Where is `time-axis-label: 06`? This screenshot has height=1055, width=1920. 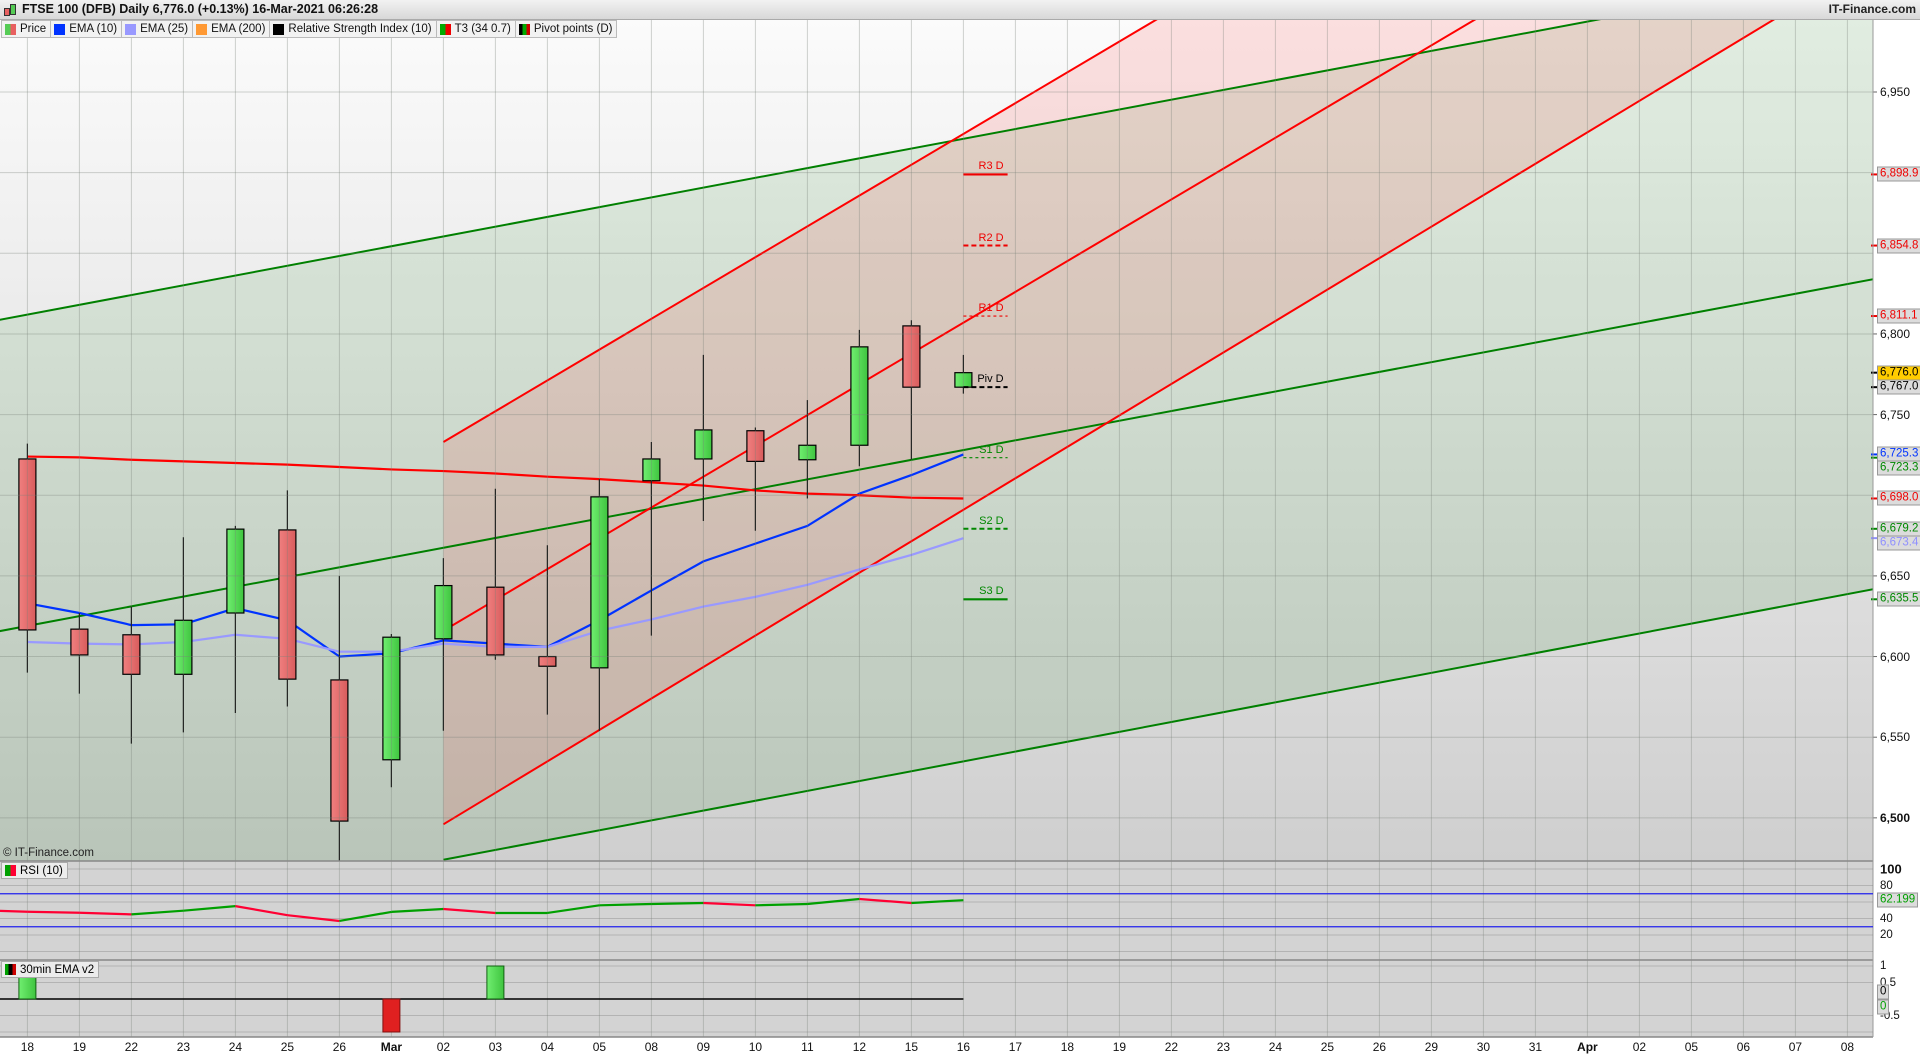 time-axis-label: 06 is located at coordinates (1743, 1047).